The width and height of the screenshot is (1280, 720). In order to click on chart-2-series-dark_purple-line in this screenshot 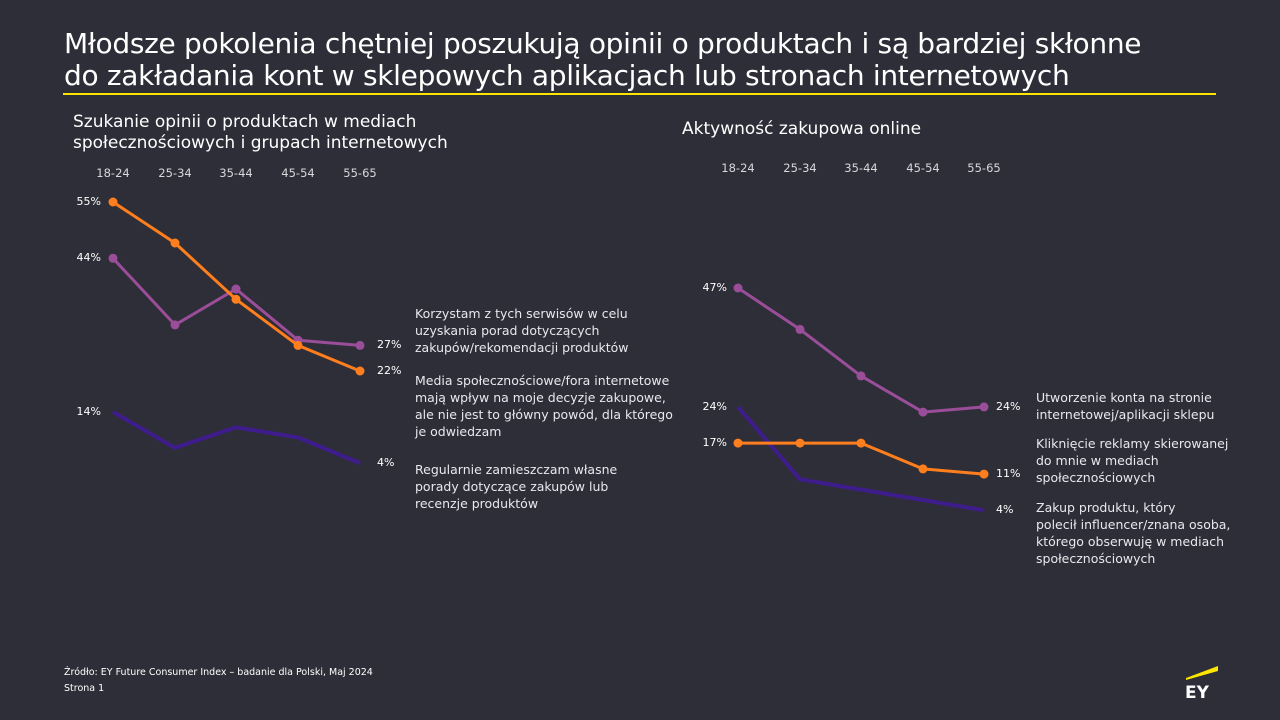, I will do `click(860, 459)`.